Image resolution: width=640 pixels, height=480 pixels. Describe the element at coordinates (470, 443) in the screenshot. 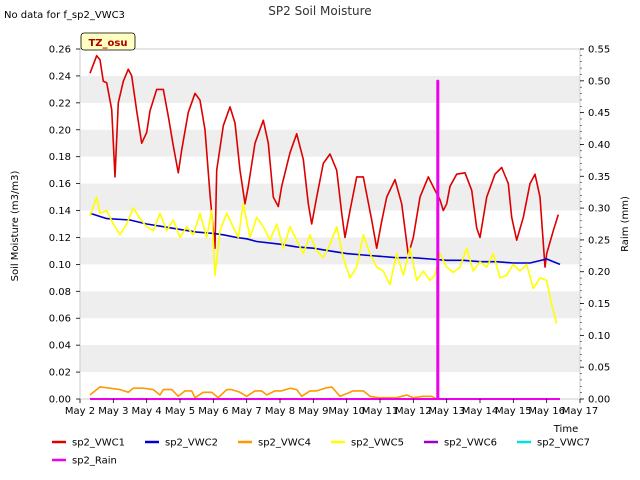

I see `legend-label: sp2_VWC6` at that location.